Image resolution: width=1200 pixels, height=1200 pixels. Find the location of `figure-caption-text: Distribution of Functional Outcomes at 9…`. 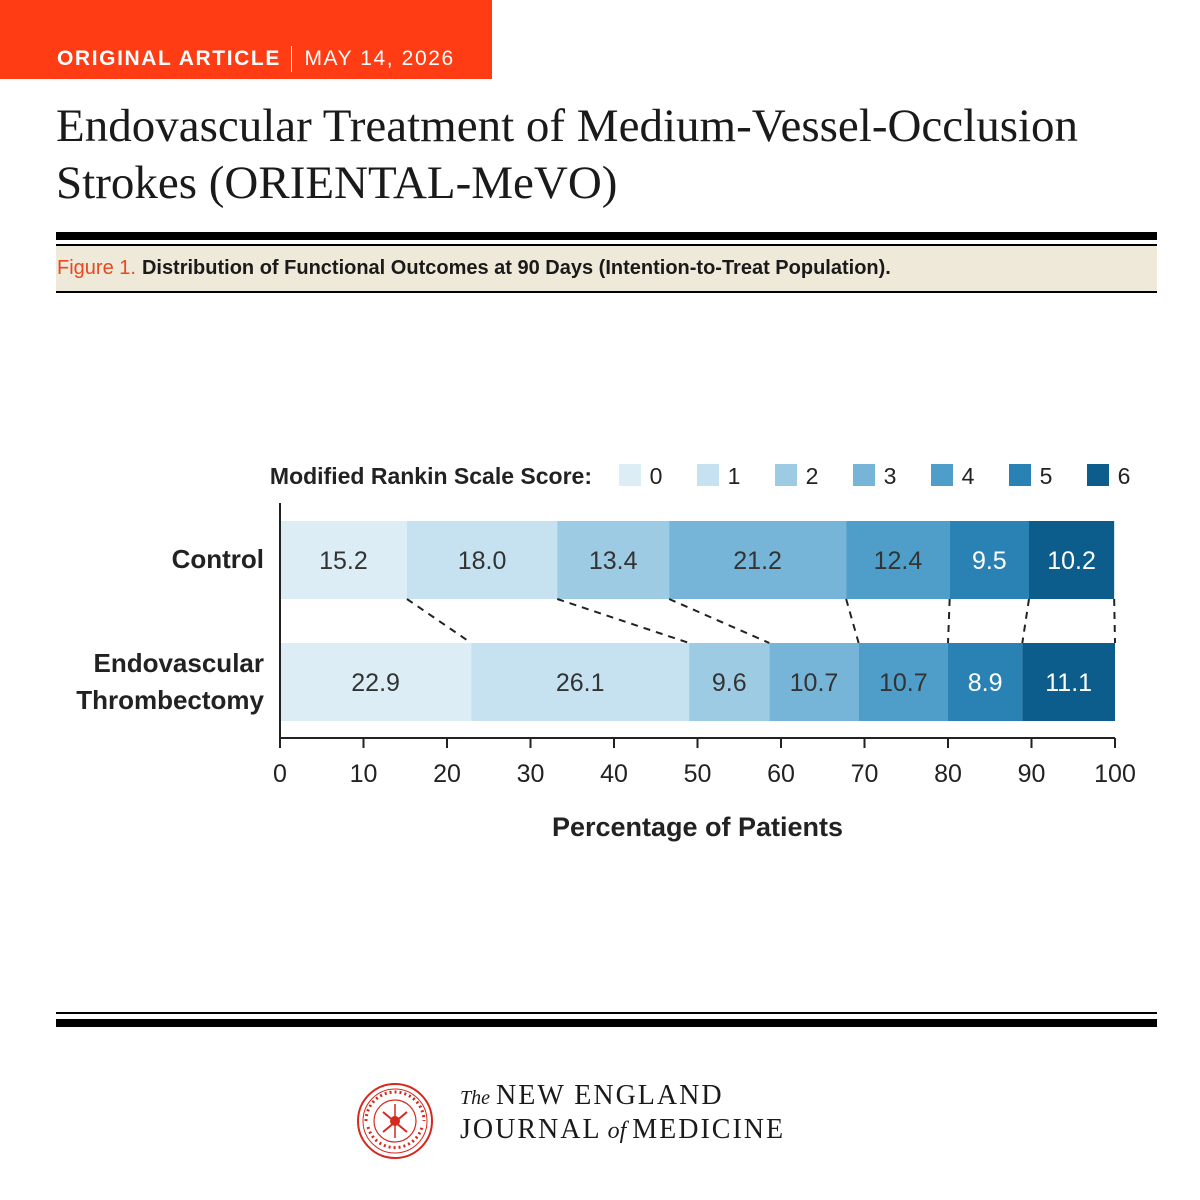

figure-caption-text: Distribution of Functional Outcomes at 9… is located at coordinates (516, 268).